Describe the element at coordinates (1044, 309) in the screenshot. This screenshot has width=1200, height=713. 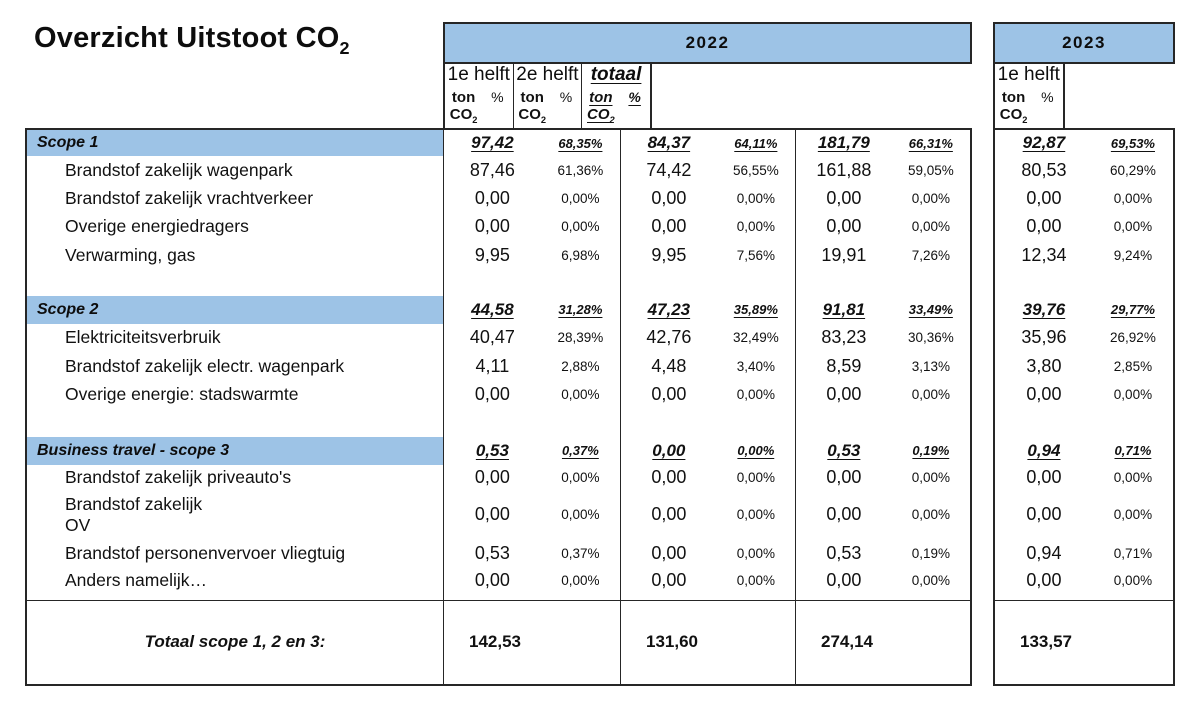
I see `value-ton: 39,76` at that location.